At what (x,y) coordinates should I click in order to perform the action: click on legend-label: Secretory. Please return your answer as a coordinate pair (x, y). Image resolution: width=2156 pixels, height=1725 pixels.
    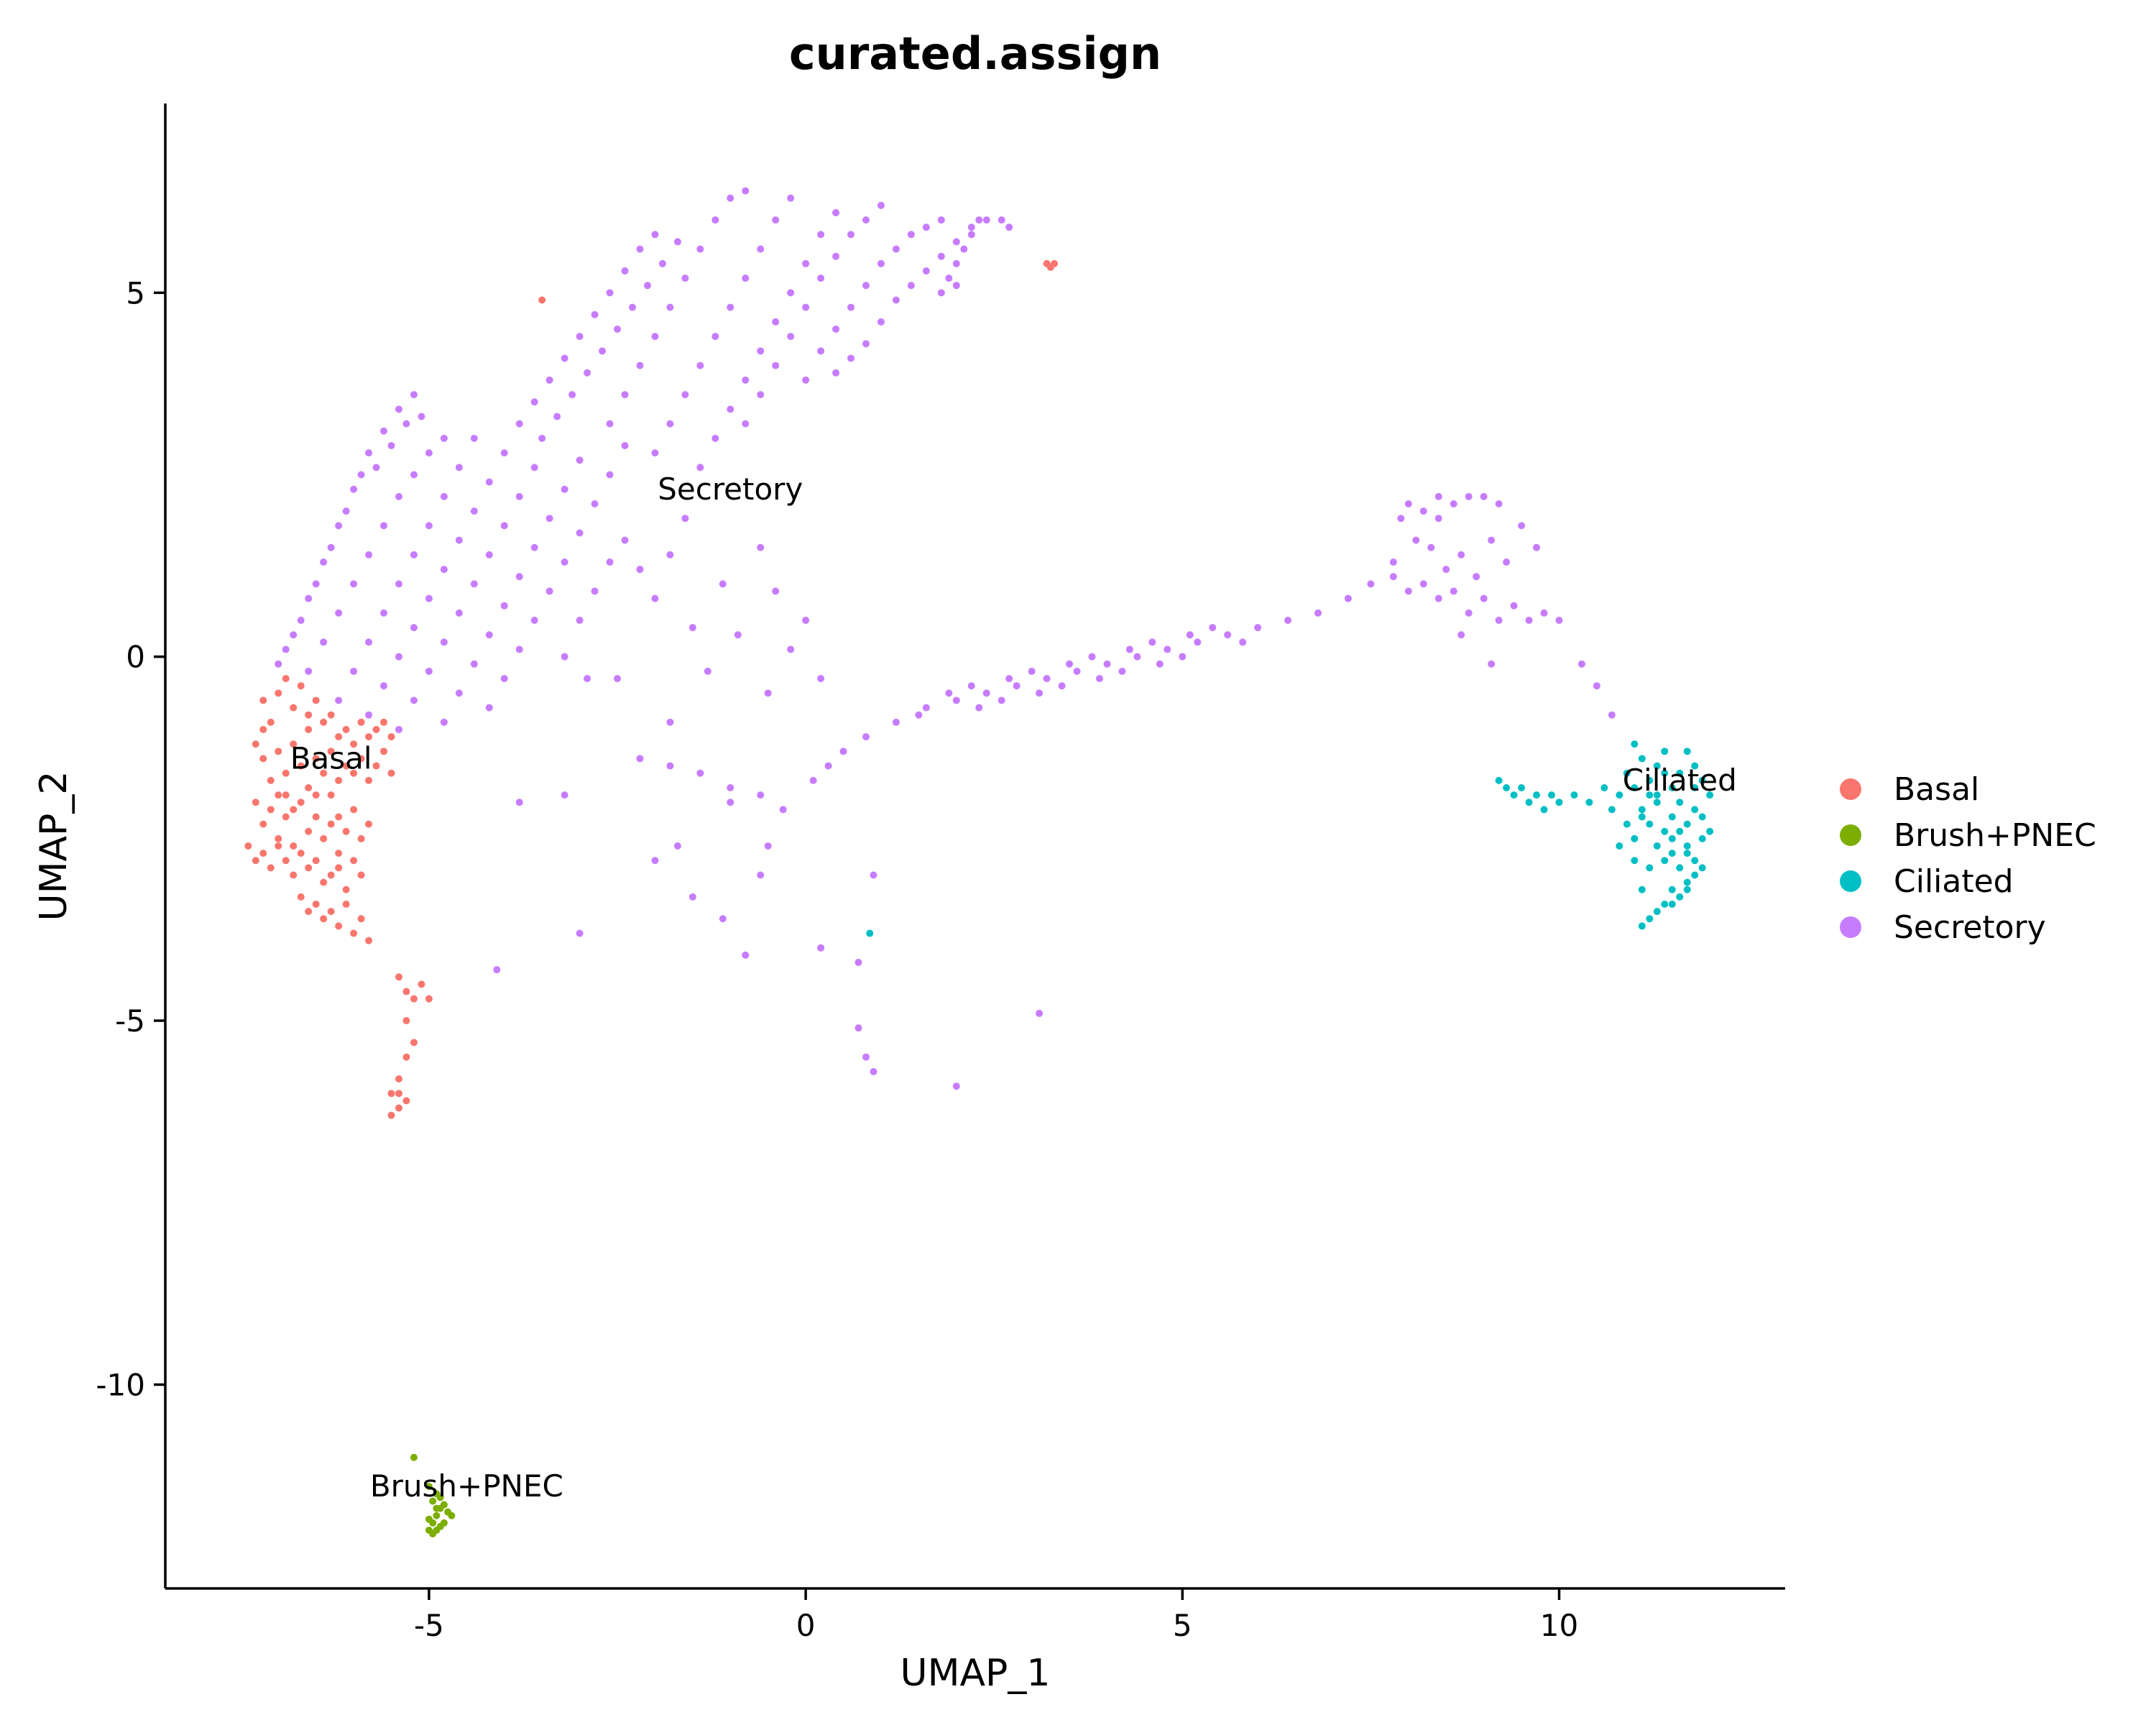
    Looking at the image, I should click on (1970, 927).